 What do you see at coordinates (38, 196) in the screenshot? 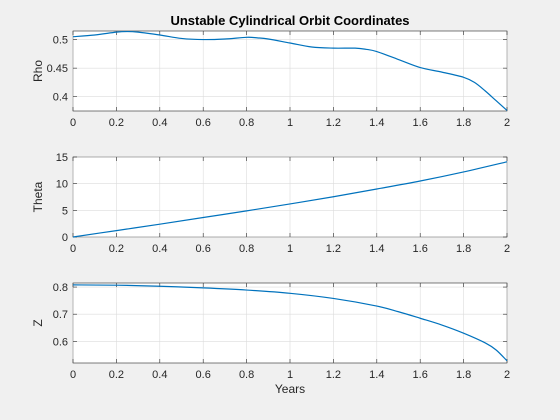
I see `theta-ylabel: Theta` at bounding box center [38, 196].